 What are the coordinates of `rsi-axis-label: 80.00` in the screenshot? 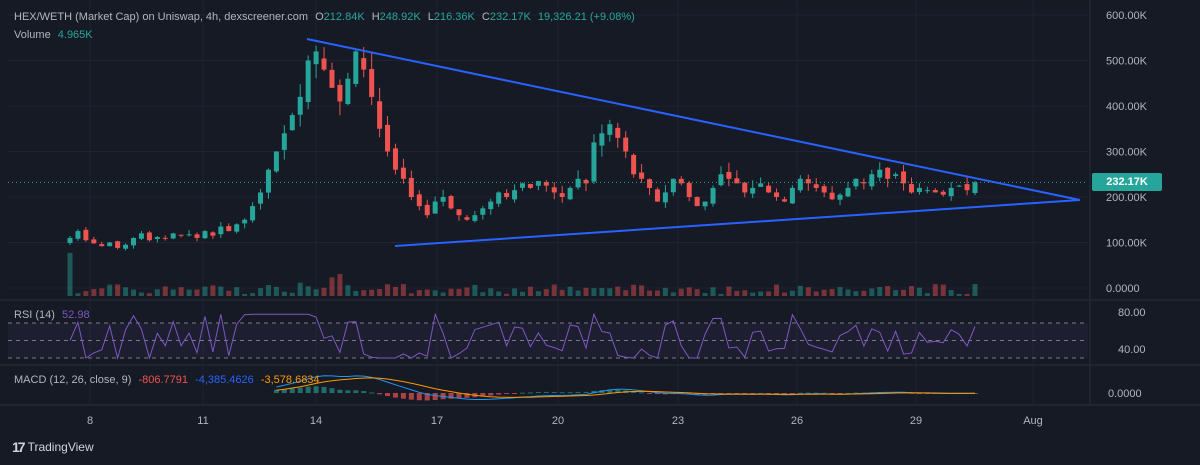 It's located at (1132, 313).